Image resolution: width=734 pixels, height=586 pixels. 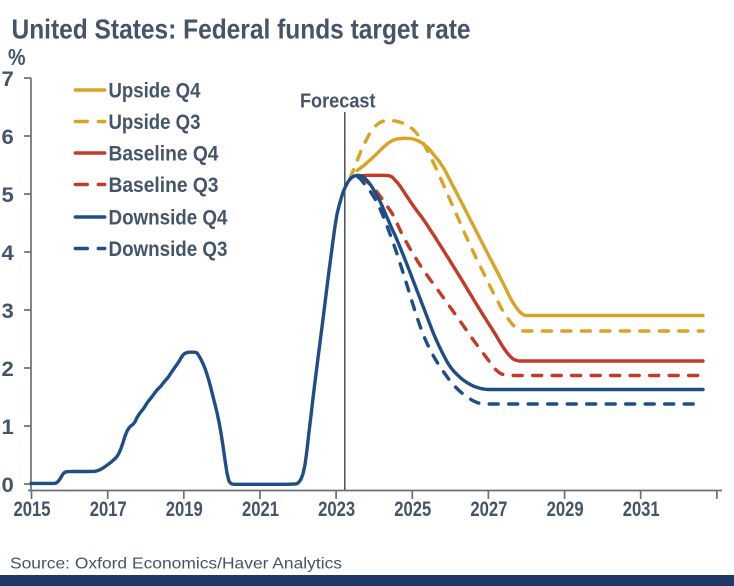 What do you see at coordinates (641, 508) in the screenshot?
I see `svg-text: 2031` at bounding box center [641, 508].